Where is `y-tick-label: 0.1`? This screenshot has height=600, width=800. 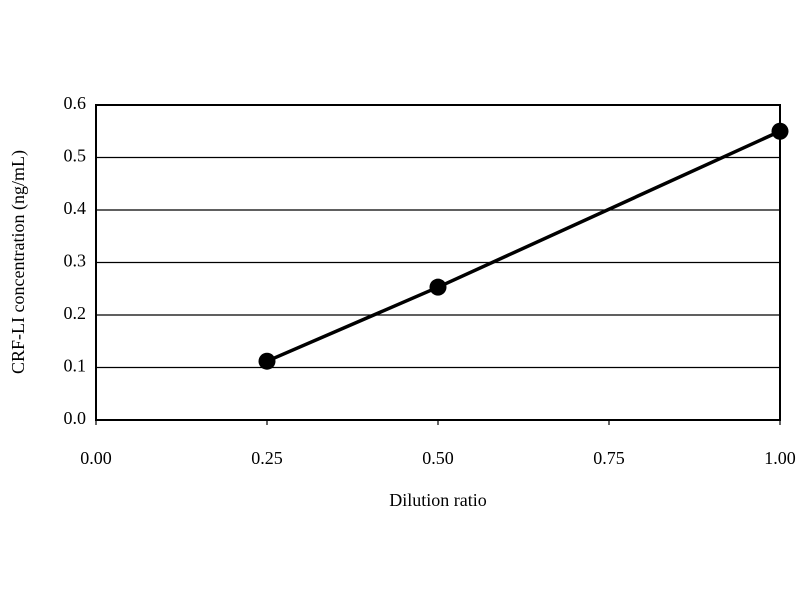
y-tick-label: 0.1 is located at coordinates (75, 366).